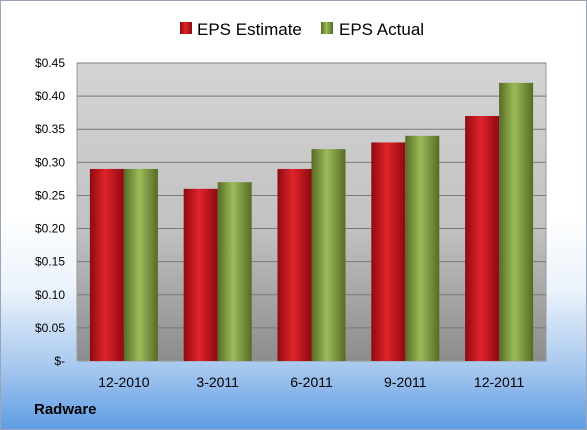 The width and height of the screenshot is (587, 430). Describe the element at coordinates (50, 63) in the screenshot. I see `y-tick-label: $0.45` at that location.